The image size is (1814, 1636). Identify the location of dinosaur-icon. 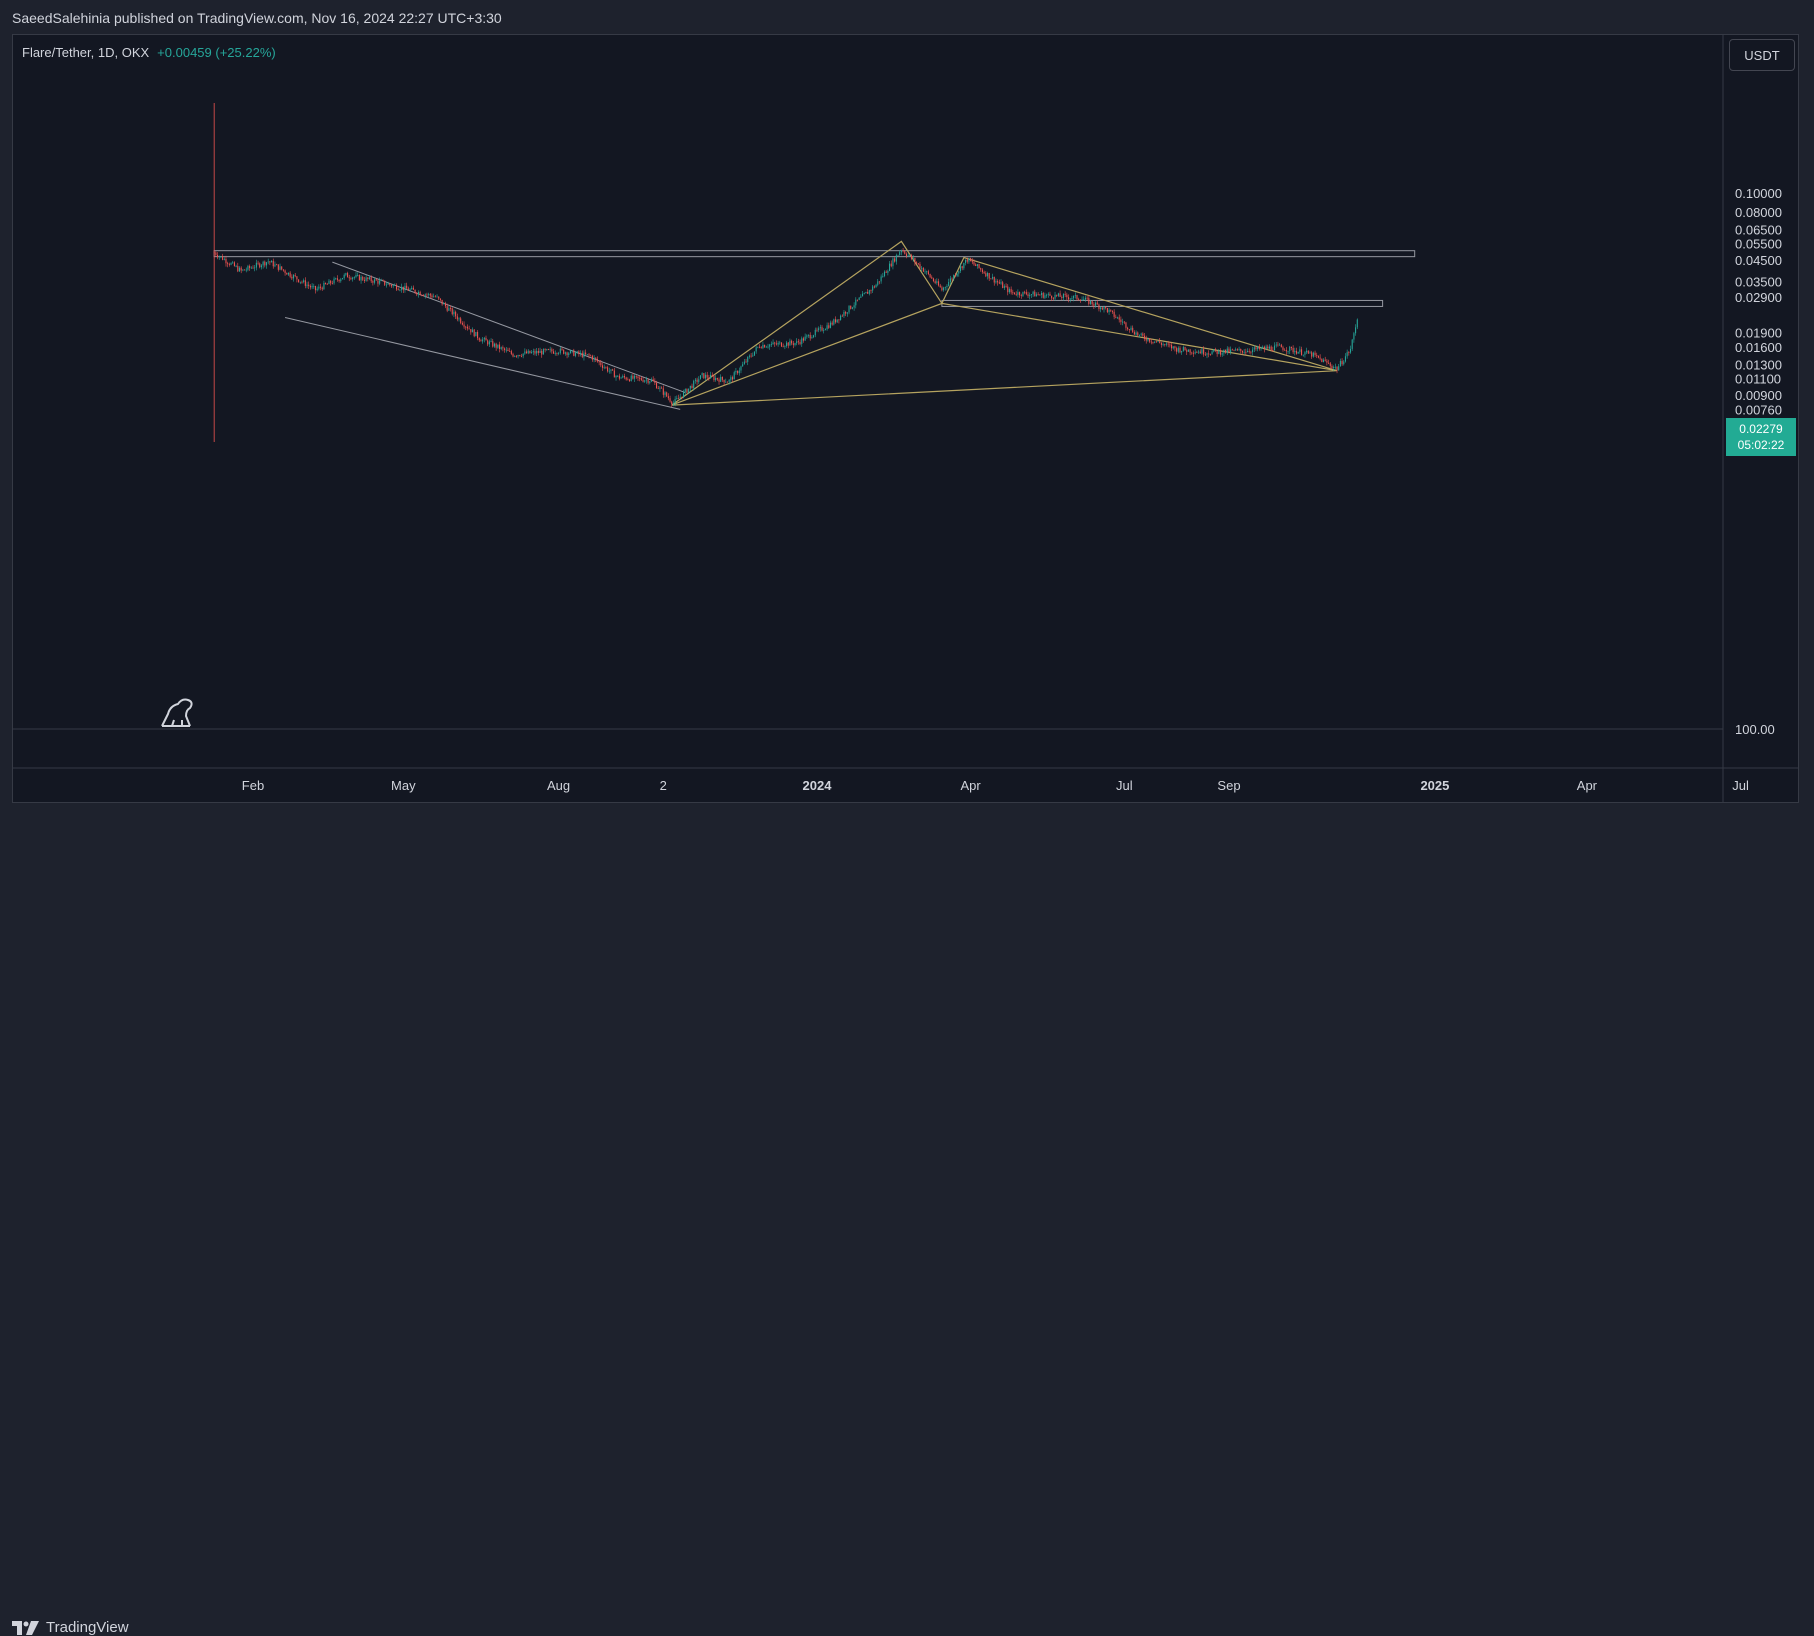
(177, 712).